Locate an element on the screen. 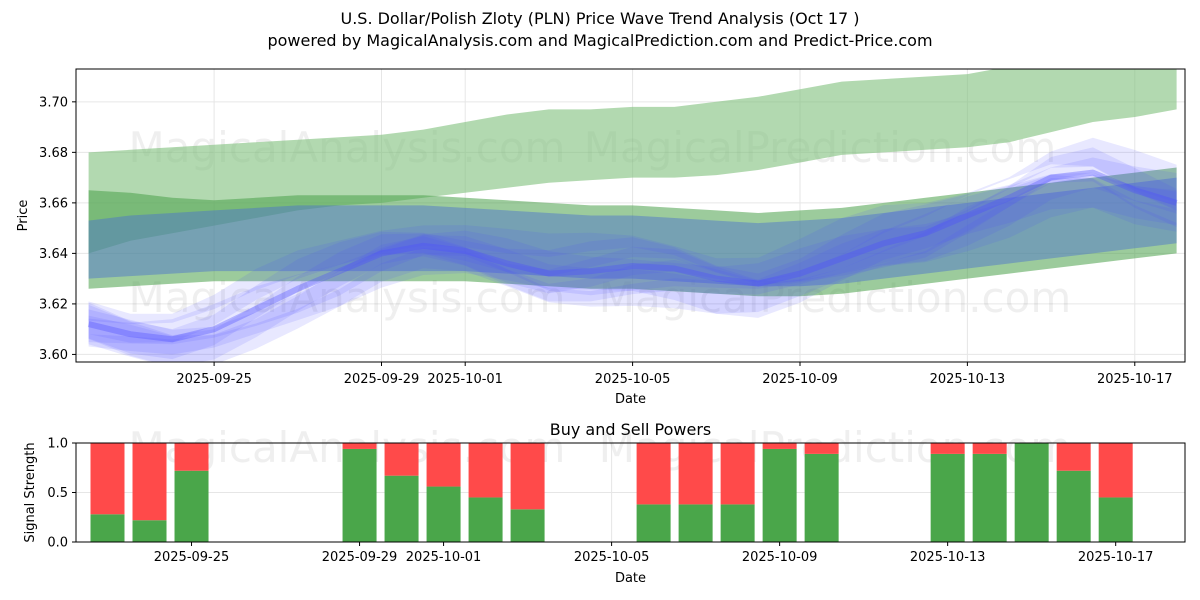  y-axis-label: Signal Strength is located at coordinates (30, 492).